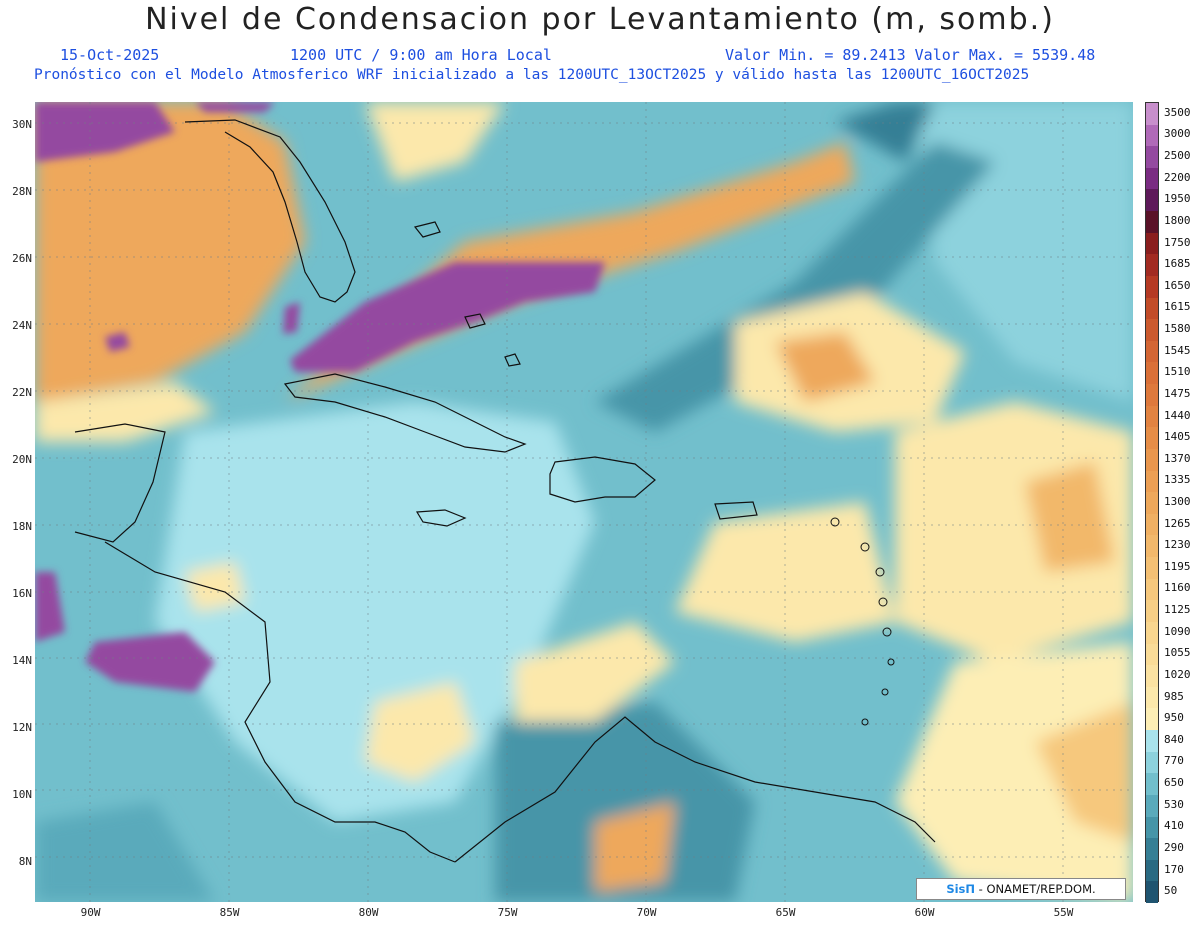  I want to click on colorbar-label: 410, so click(1174, 826).